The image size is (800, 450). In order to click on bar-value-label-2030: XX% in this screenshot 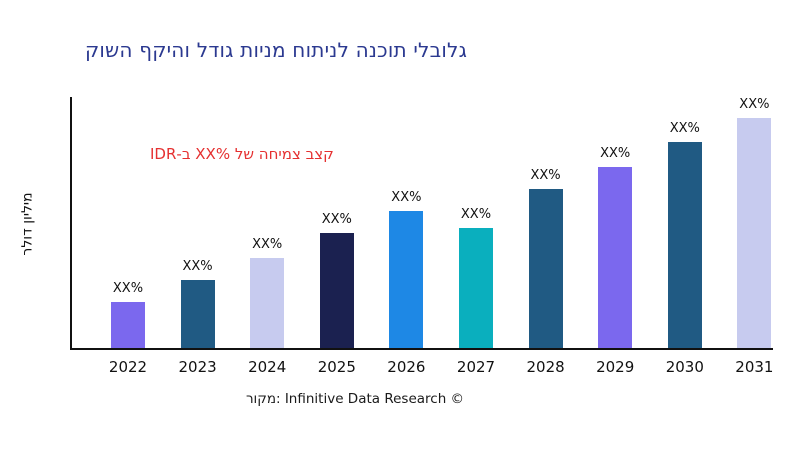, I will do `click(684, 128)`.